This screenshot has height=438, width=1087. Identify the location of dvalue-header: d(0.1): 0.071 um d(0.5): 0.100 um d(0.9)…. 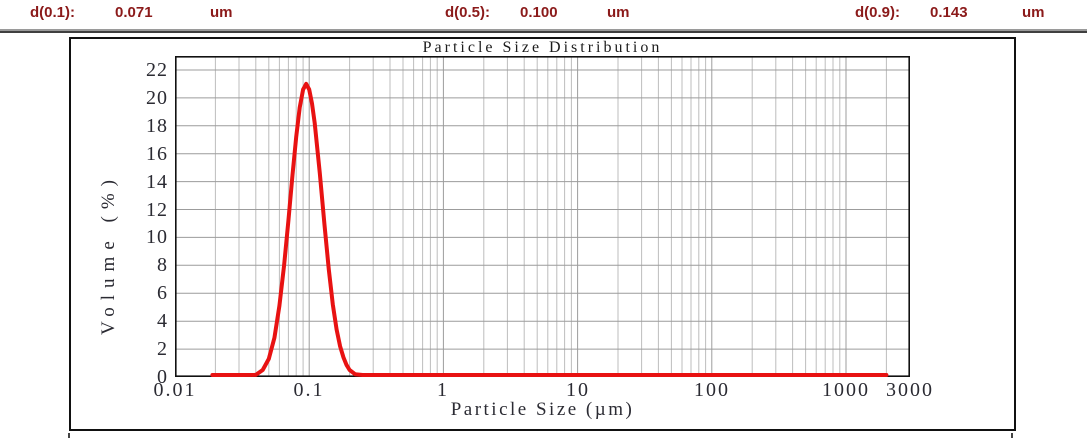
(543, 13).